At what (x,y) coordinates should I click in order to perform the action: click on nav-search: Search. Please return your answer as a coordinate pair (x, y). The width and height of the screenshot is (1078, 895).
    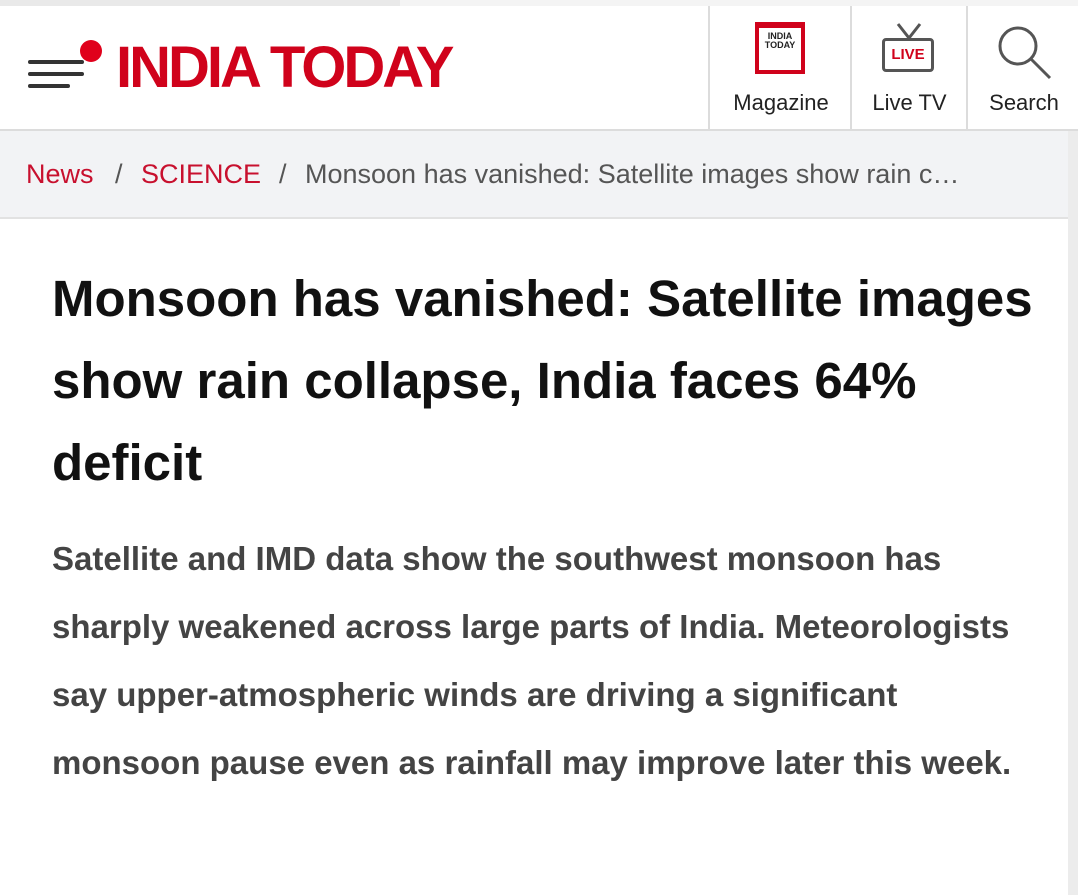
    Looking at the image, I should click on (1022, 67).